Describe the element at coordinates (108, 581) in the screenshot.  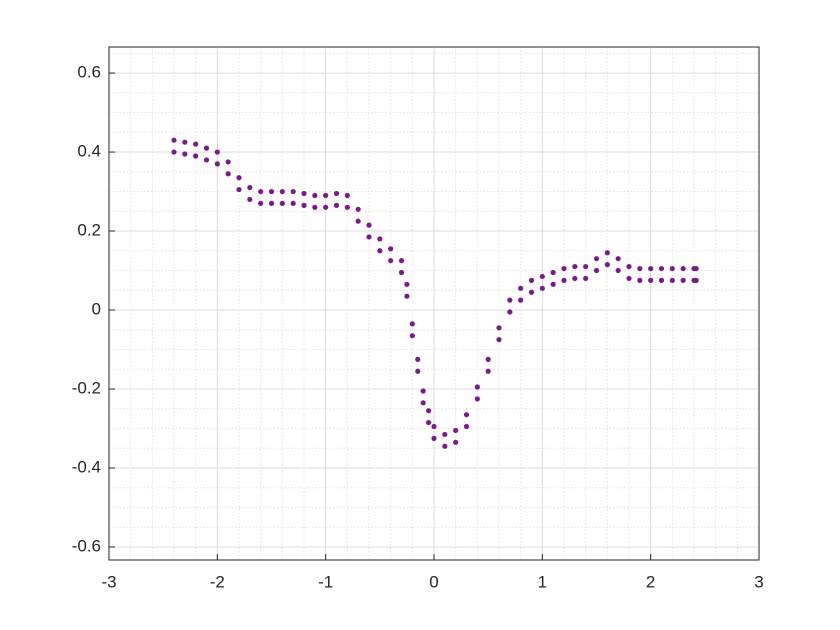
I see `x-tick-label: -3` at that location.